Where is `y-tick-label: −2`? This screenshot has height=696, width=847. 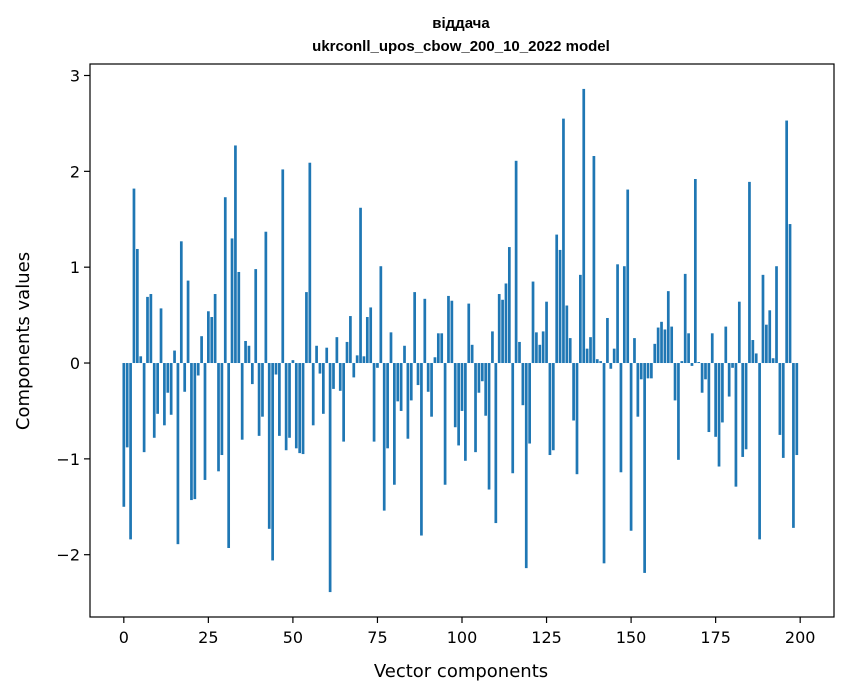 y-tick-label: −2 is located at coordinates (68, 555).